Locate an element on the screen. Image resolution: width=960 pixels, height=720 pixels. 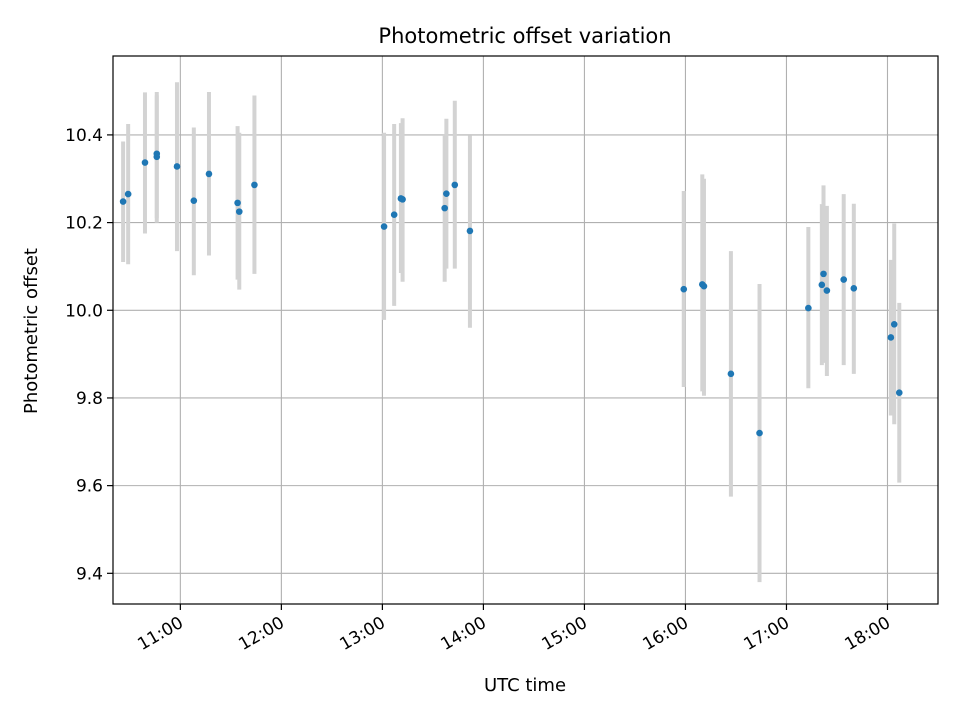
y-axis-label: Photometric offset is located at coordinates (31, 331).